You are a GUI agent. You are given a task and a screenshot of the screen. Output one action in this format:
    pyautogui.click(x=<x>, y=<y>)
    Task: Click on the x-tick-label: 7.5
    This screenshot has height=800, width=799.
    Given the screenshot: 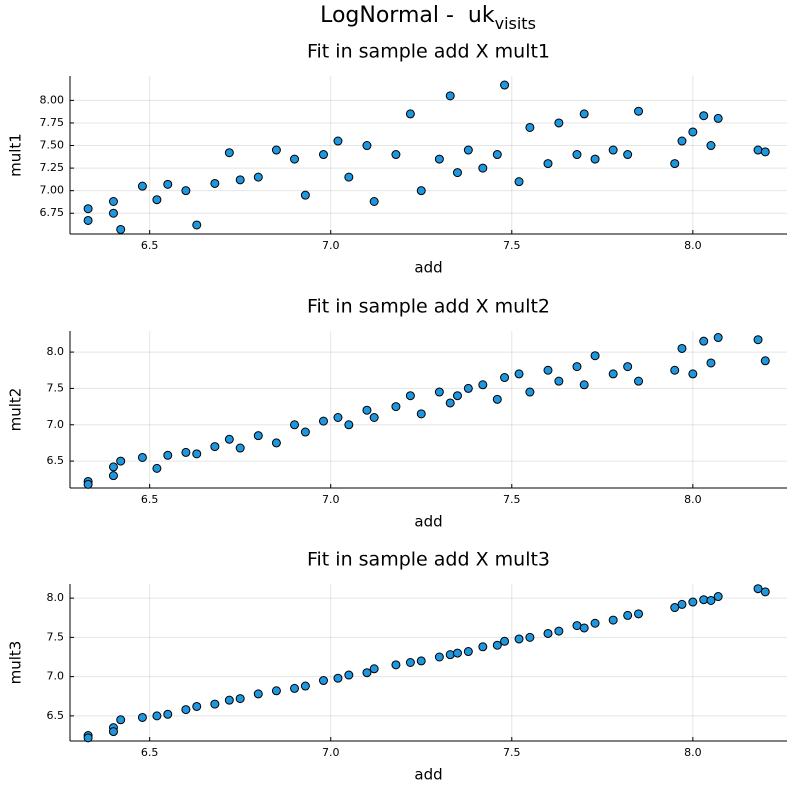 What is the action you would take?
    pyautogui.click(x=512, y=752)
    